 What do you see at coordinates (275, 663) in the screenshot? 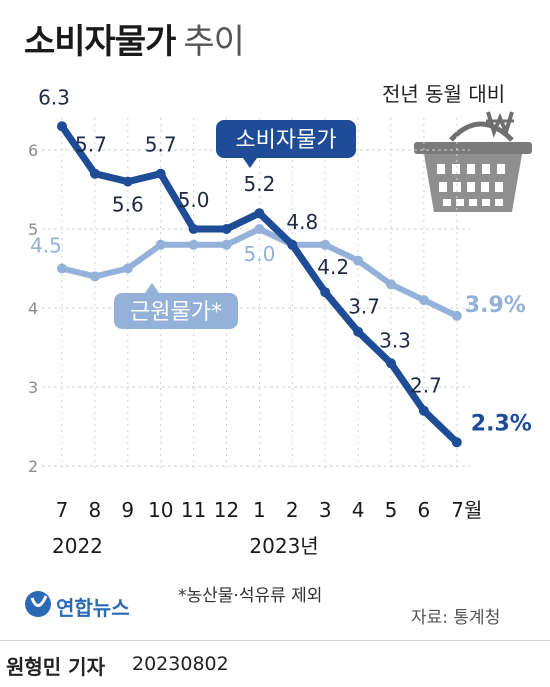
I see `footer-bar` at bounding box center [275, 663].